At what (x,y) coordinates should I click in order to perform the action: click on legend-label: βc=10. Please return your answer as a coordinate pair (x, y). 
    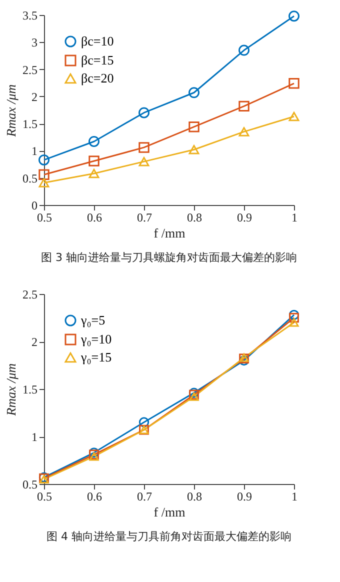
    Looking at the image, I should click on (97, 41).